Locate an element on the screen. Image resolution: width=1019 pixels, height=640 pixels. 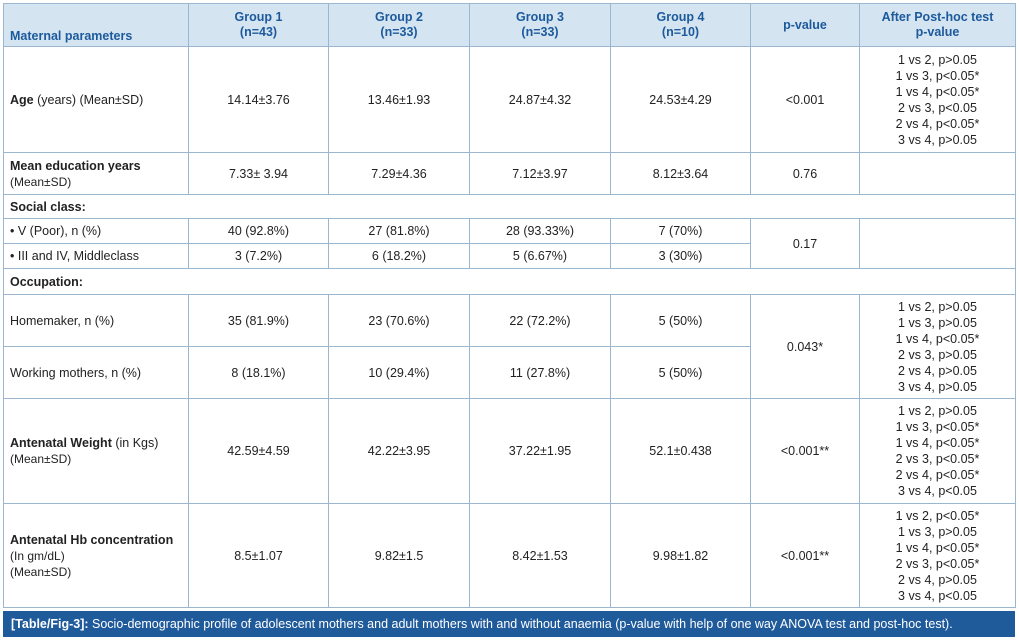
cell-homemaker-g1: 35 (81.9%) is located at coordinates (258, 320).